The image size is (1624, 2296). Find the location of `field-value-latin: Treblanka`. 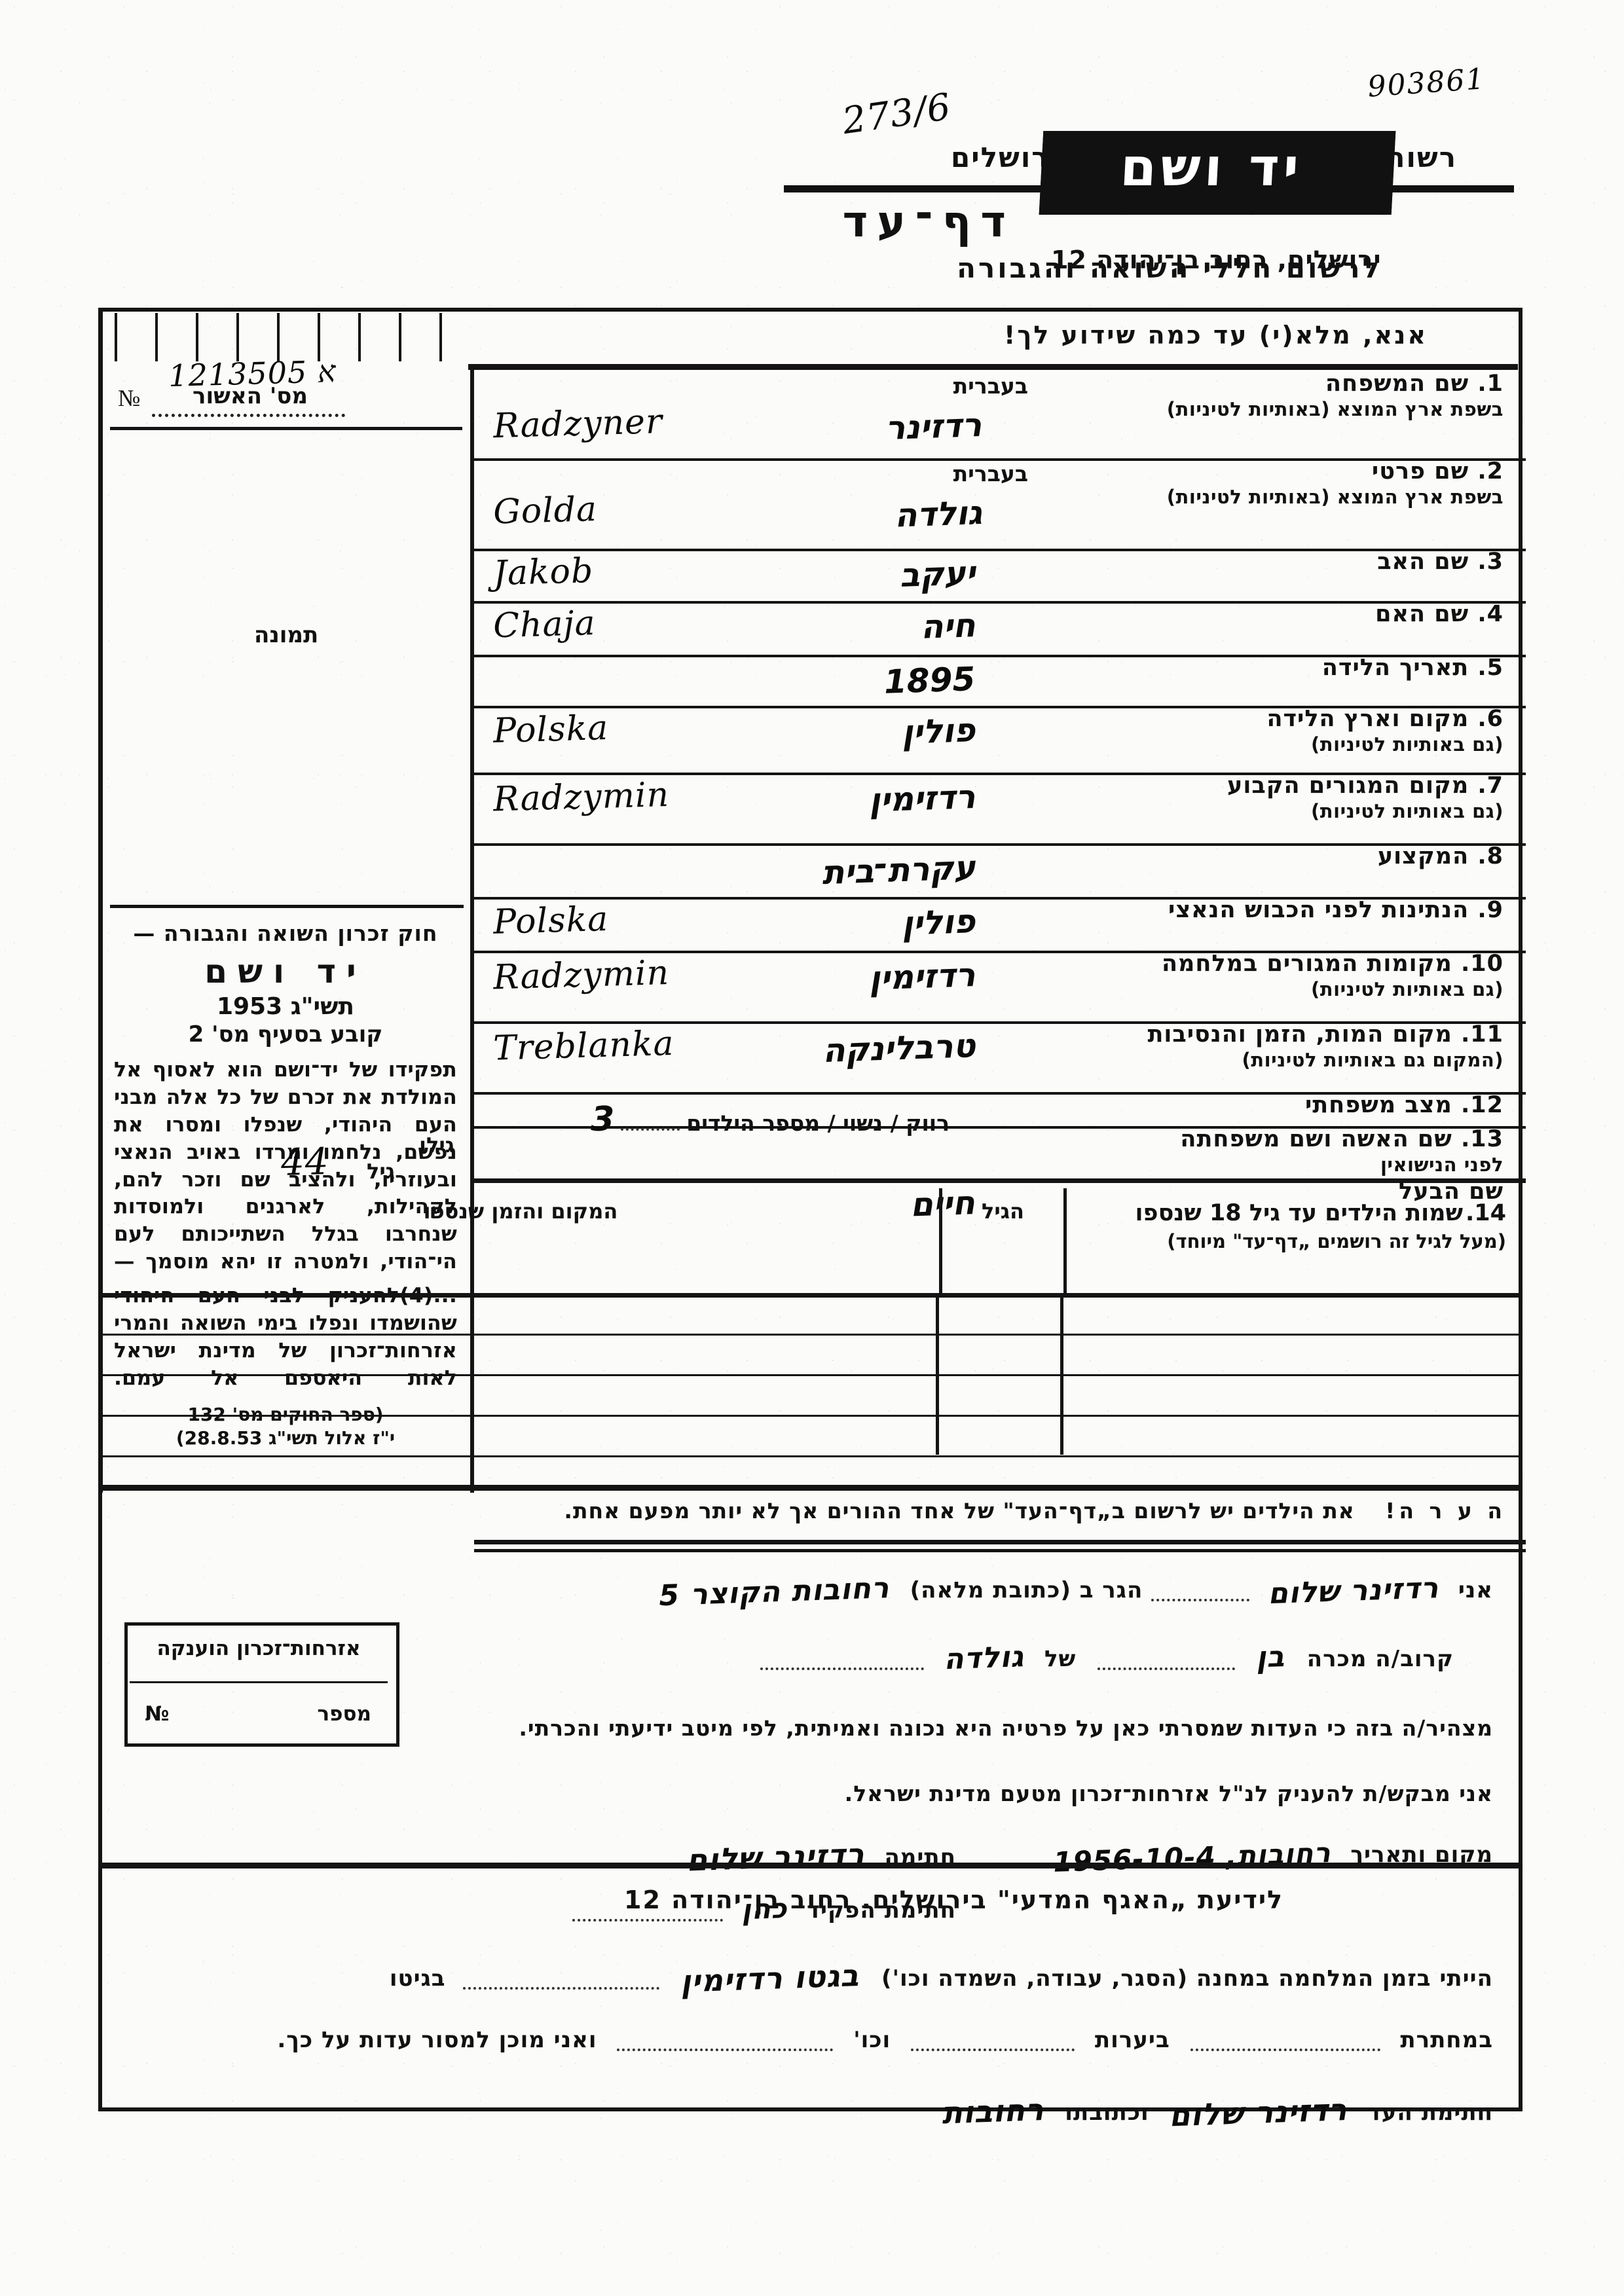

field-value-latin: Treblanka is located at coordinates (583, 1046).